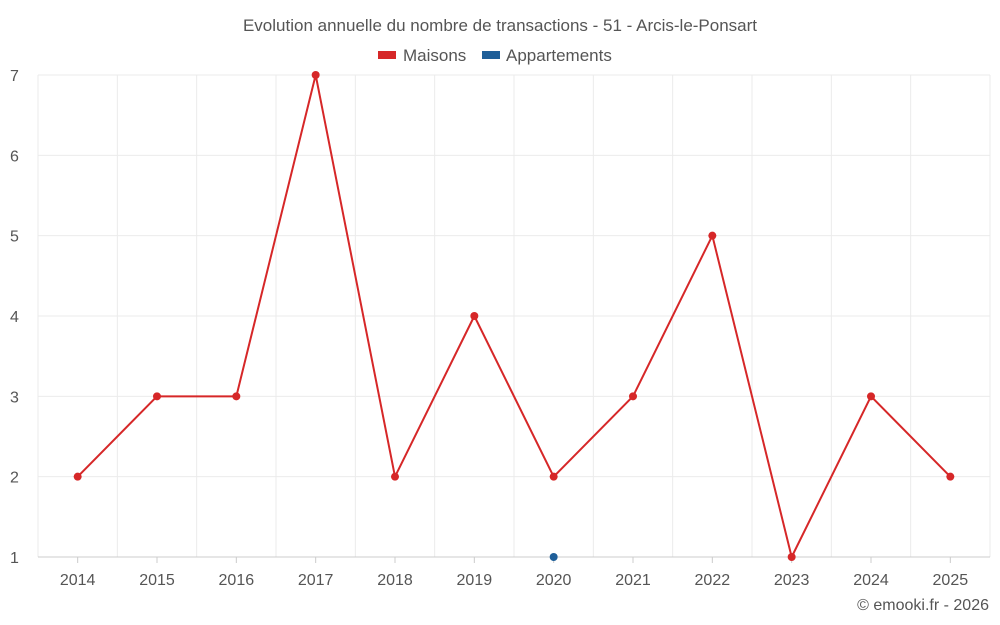 This screenshot has height=625, width=1000. What do you see at coordinates (395, 580) in the screenshot?
I see `x-tick-label: 2018` at bounding box center [395, 580].